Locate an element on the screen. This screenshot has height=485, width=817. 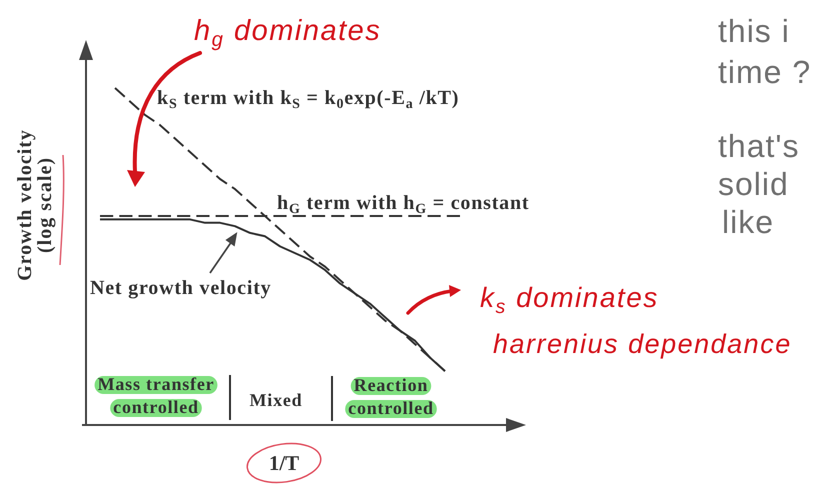
text: solid is located at coordinates (753, 184).